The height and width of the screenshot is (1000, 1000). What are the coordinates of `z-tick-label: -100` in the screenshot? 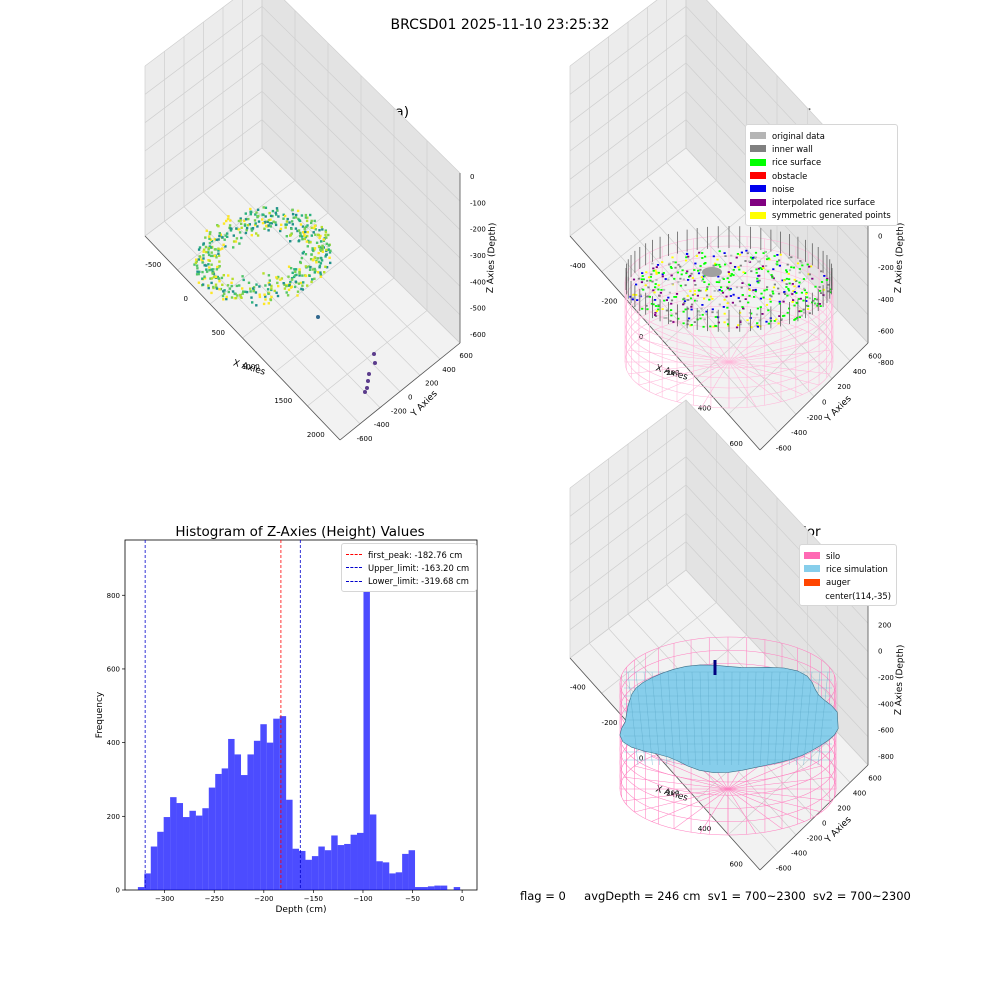 It's located at (478, 203).